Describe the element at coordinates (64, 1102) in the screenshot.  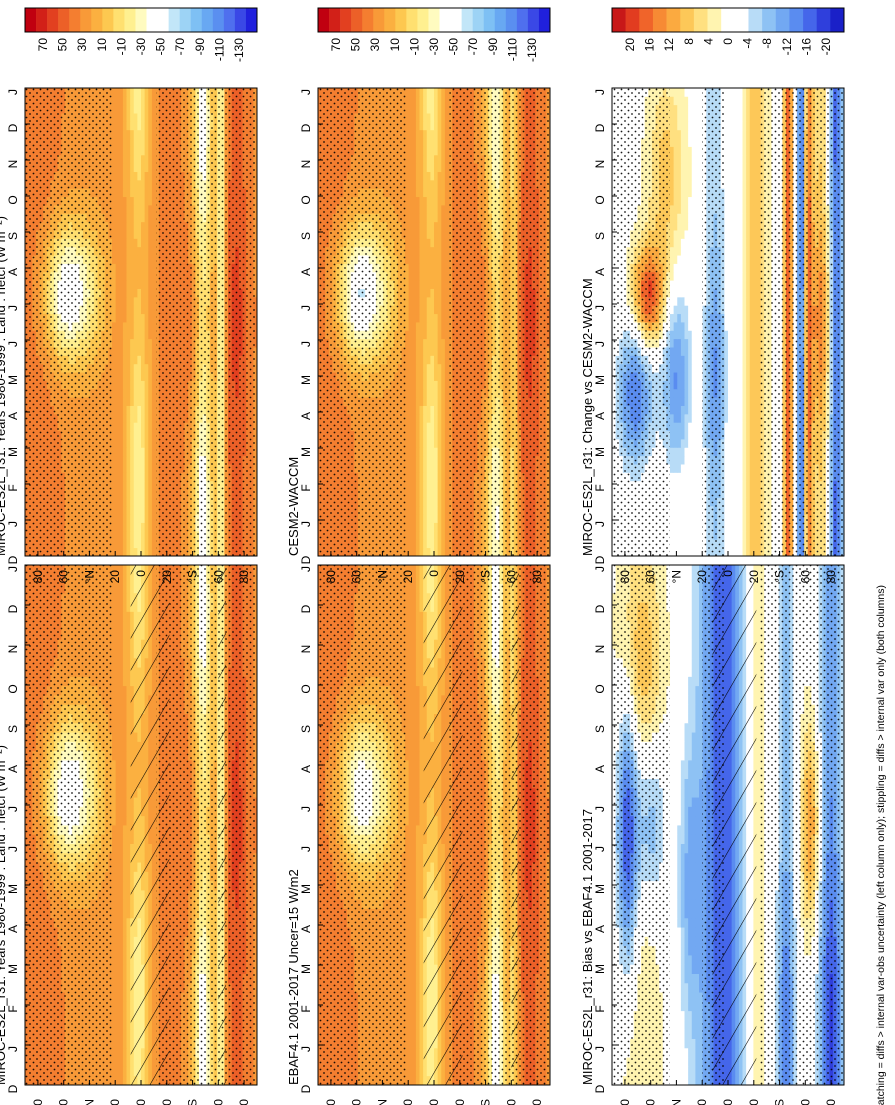
I see `lat-label: 60` at that location.